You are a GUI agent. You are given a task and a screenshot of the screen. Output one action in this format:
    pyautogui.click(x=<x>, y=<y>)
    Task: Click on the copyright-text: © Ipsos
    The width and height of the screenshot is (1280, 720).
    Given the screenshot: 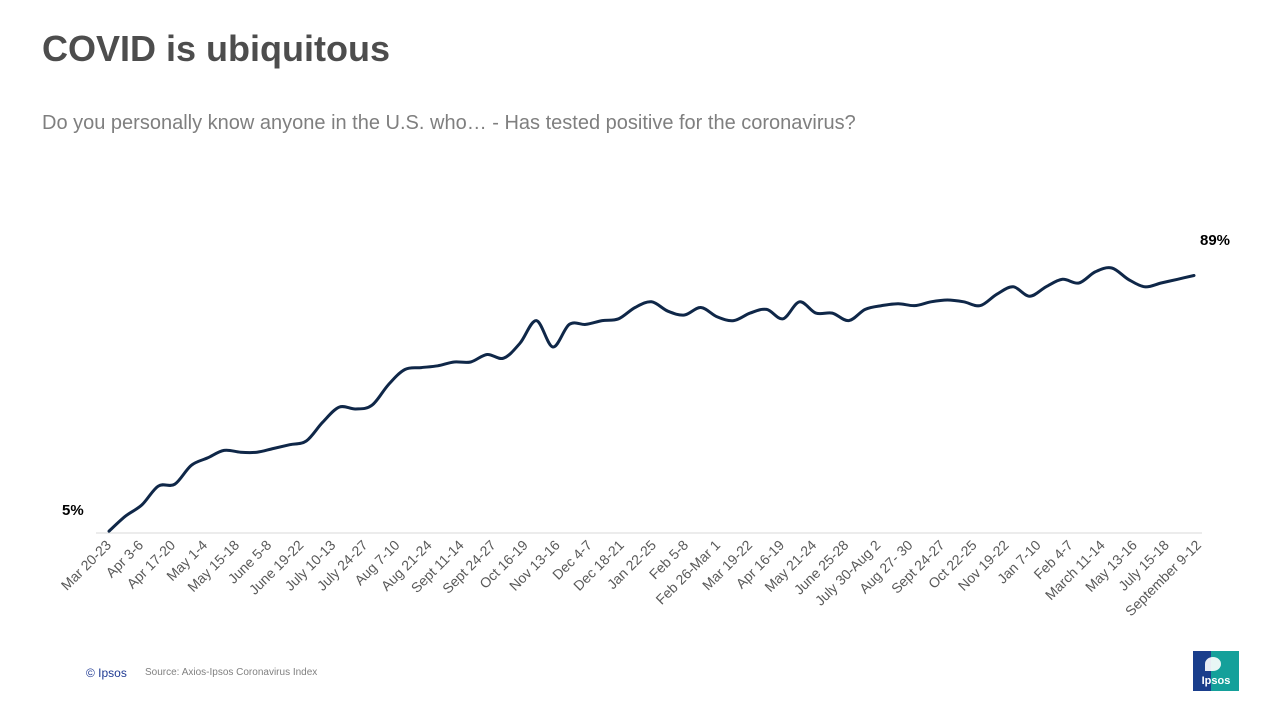 What is the action you would take?
    pyautogui.click(x=106, y=673)
    